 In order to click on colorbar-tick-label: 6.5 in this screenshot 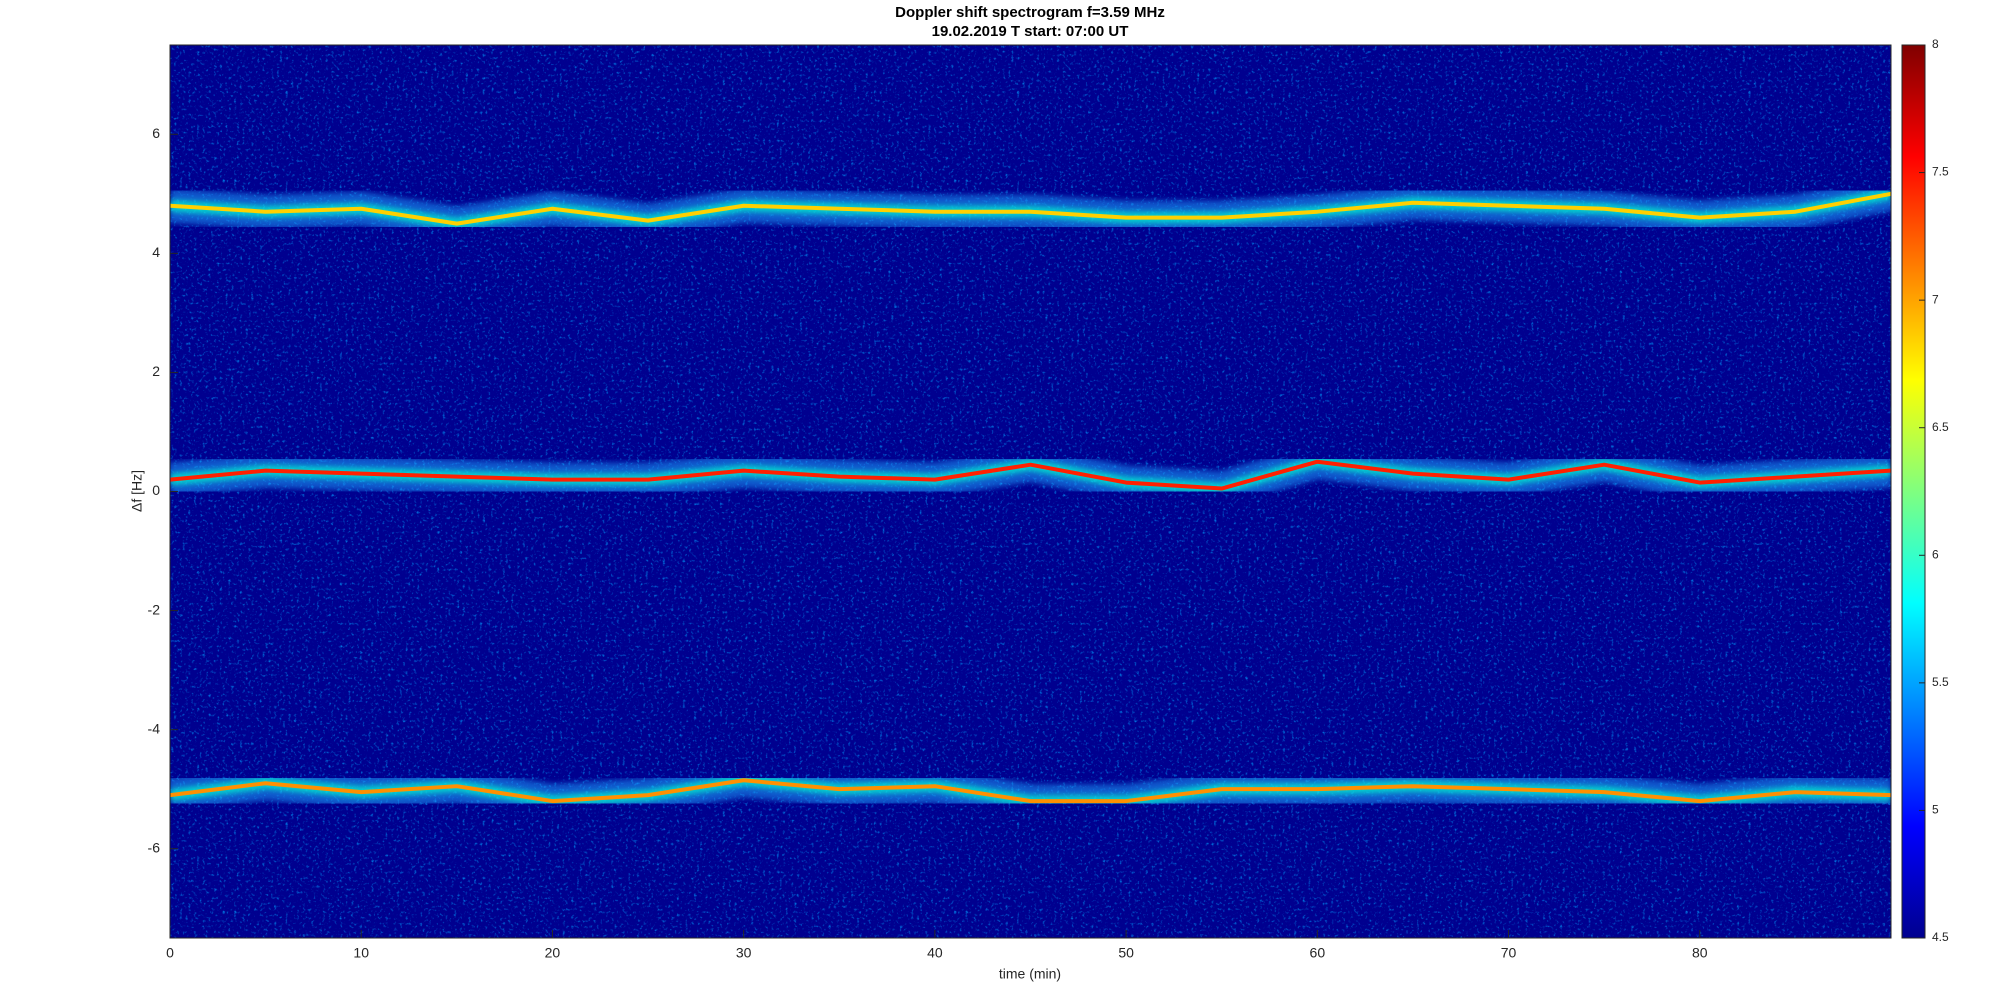, I will do `click(1940, 427)`.